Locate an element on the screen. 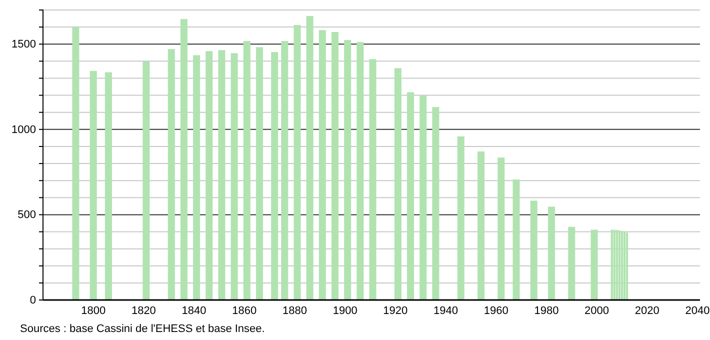 This screenshot has width=710, height=340. y-tick-label: 500 is located at coordinates (27, 215).